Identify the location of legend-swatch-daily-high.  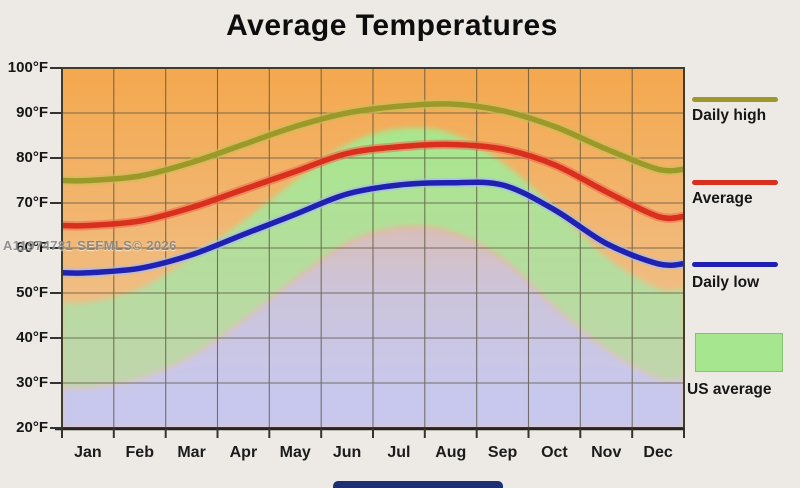
(735, 99).